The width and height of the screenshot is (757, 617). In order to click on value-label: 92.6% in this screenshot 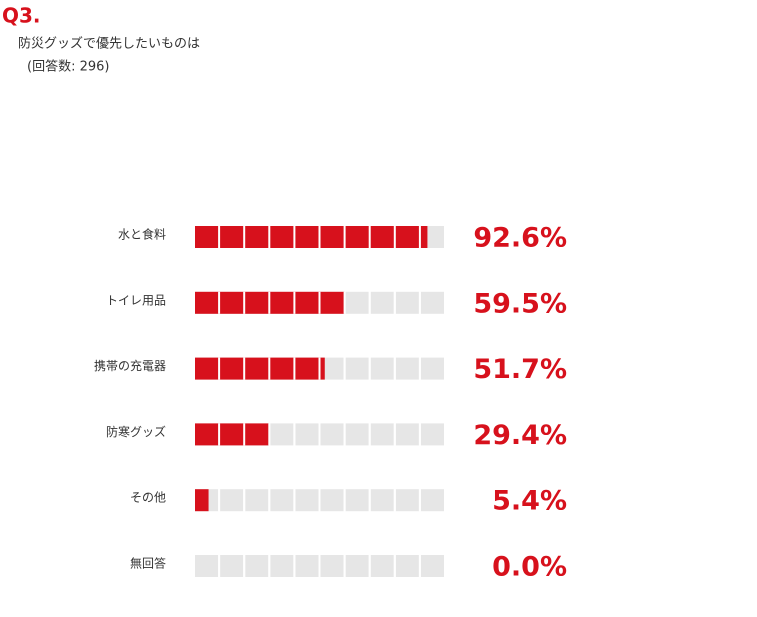, I will do `click(520, 238)`.